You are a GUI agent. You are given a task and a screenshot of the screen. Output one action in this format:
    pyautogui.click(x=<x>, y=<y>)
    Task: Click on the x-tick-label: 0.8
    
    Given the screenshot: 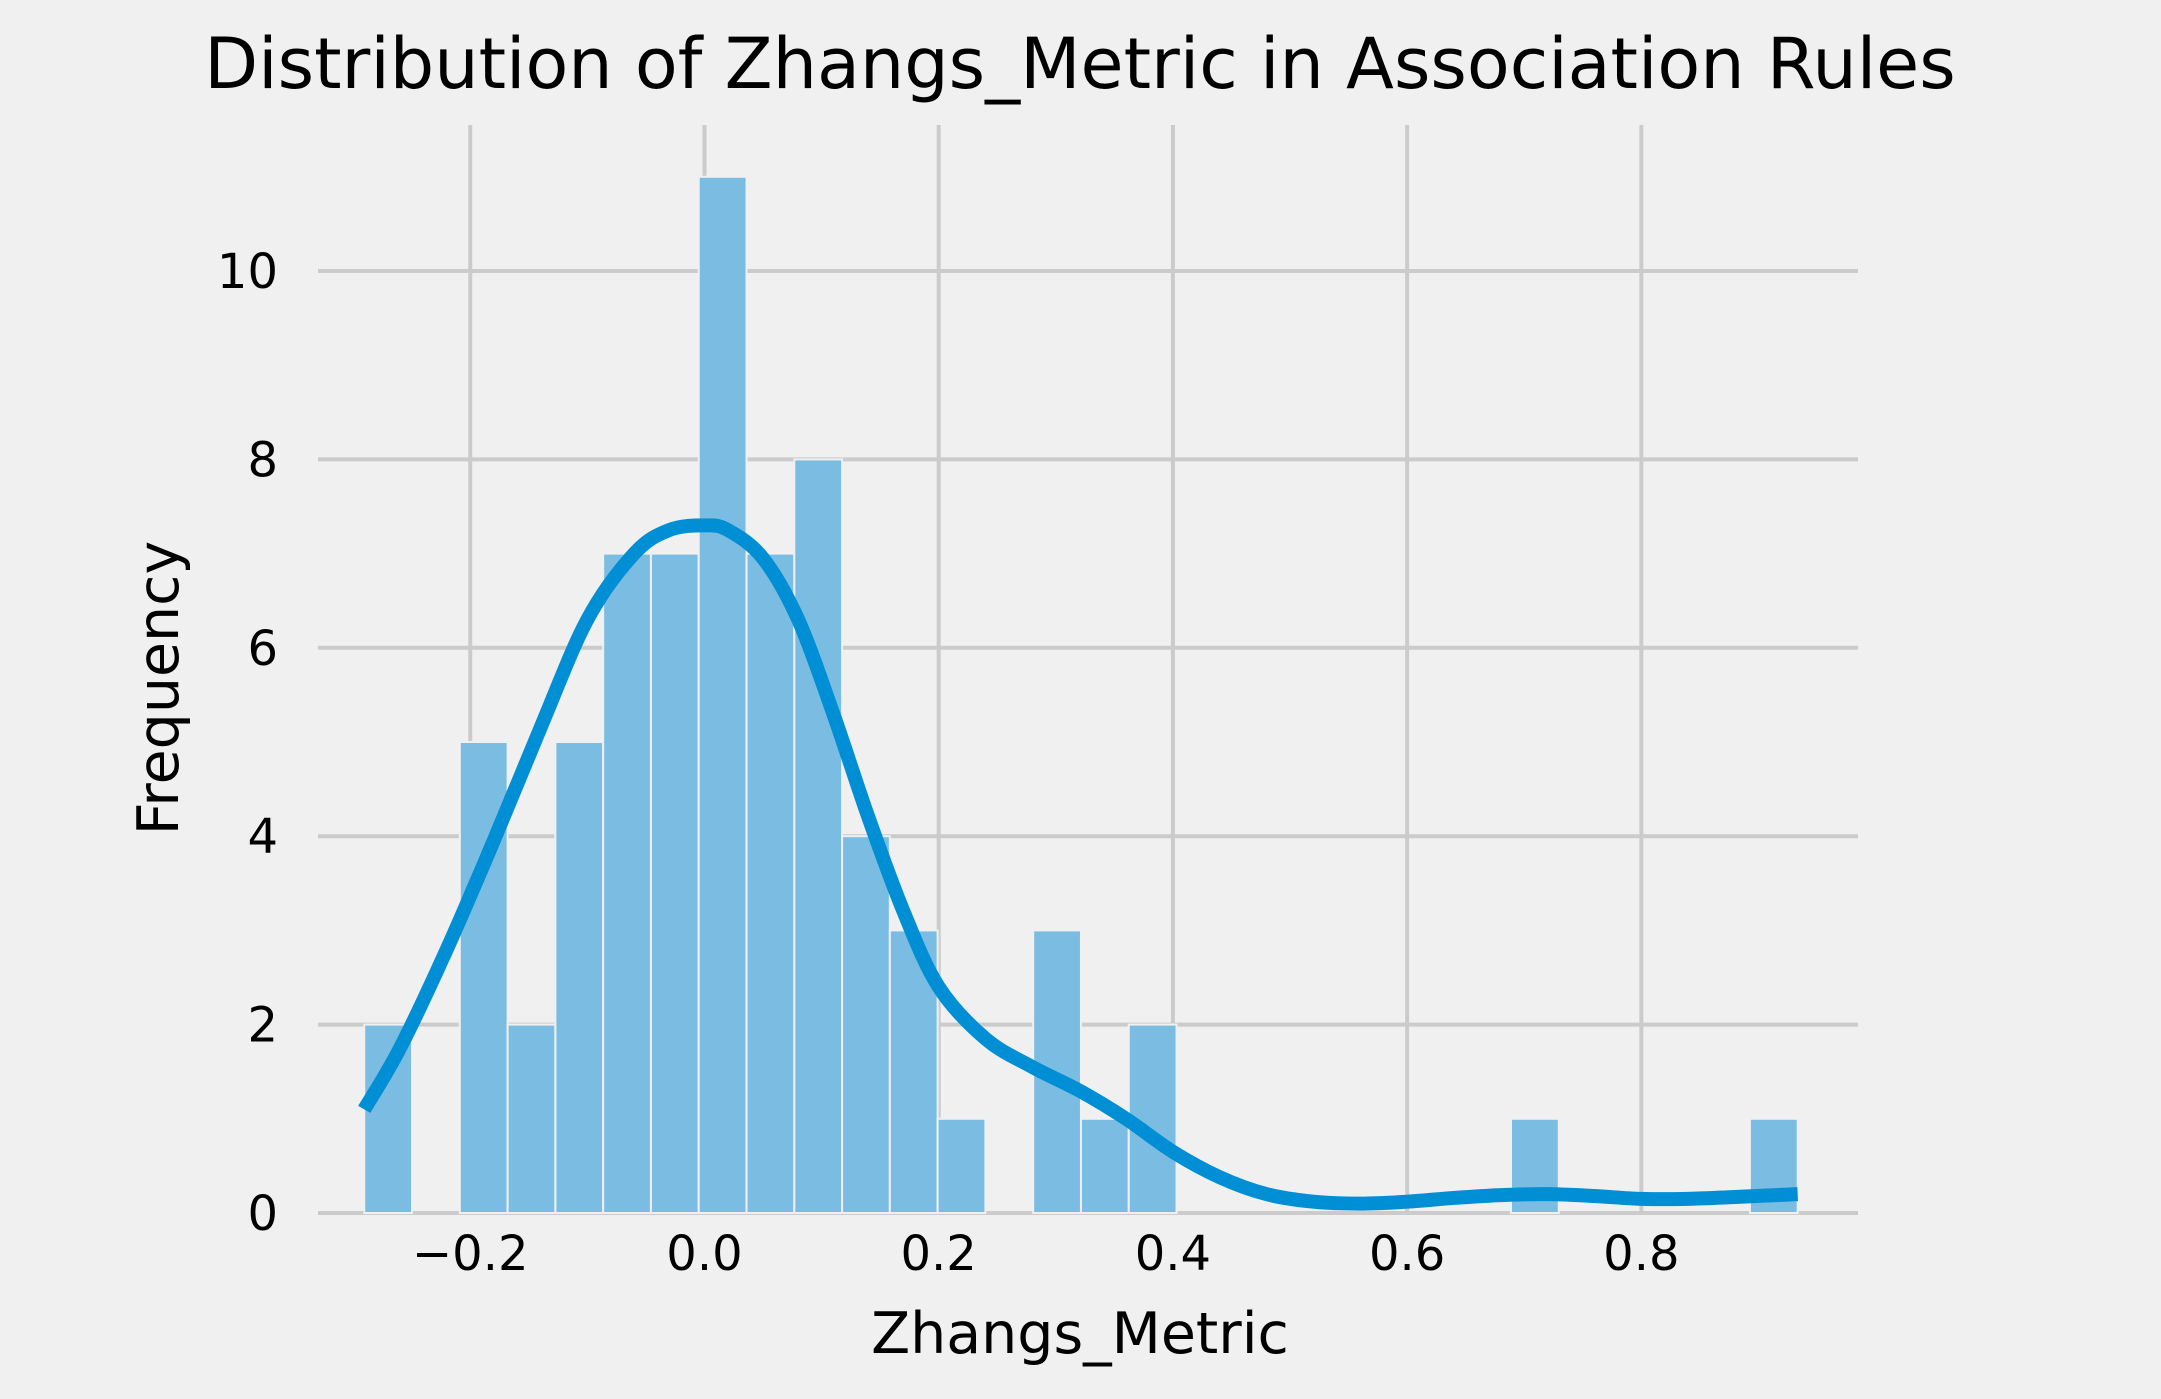 What is the action you would take?
    pyautogui.click(x=1641, y=1254)
    